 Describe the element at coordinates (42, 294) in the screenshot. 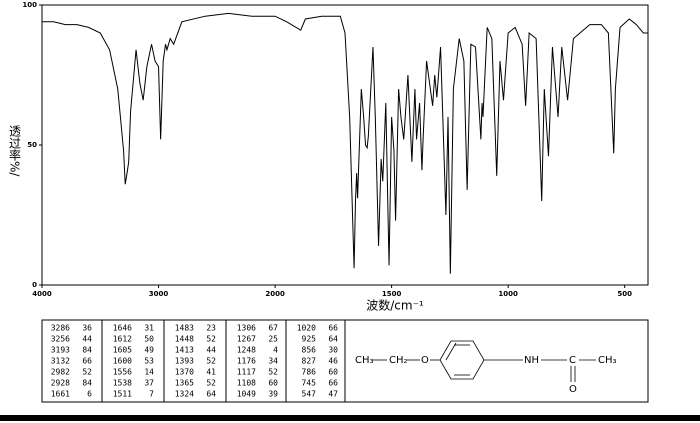

I see `x-tick-label: 4000` at that location.